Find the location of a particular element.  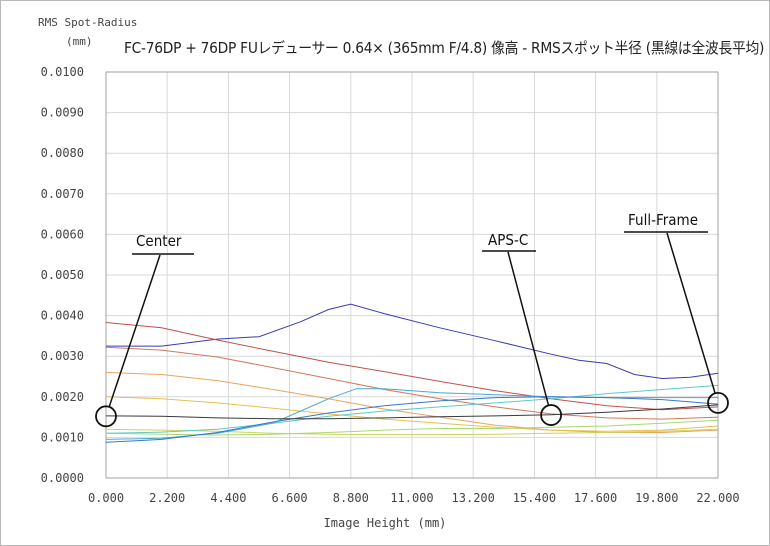

x-tick-label: 11.000 is located at coordinates (411, 498).